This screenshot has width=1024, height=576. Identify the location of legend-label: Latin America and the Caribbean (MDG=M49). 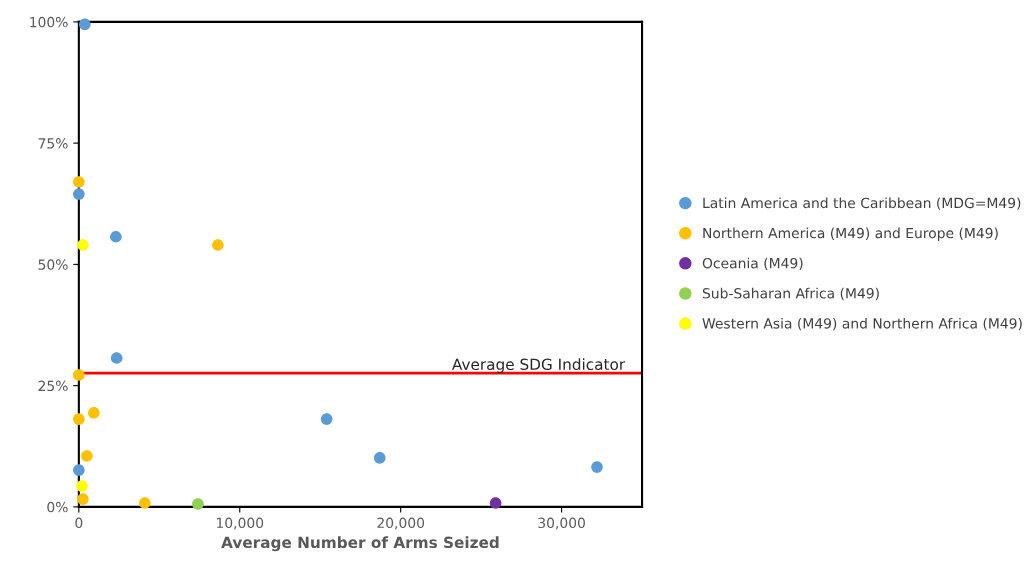
(862, 203).